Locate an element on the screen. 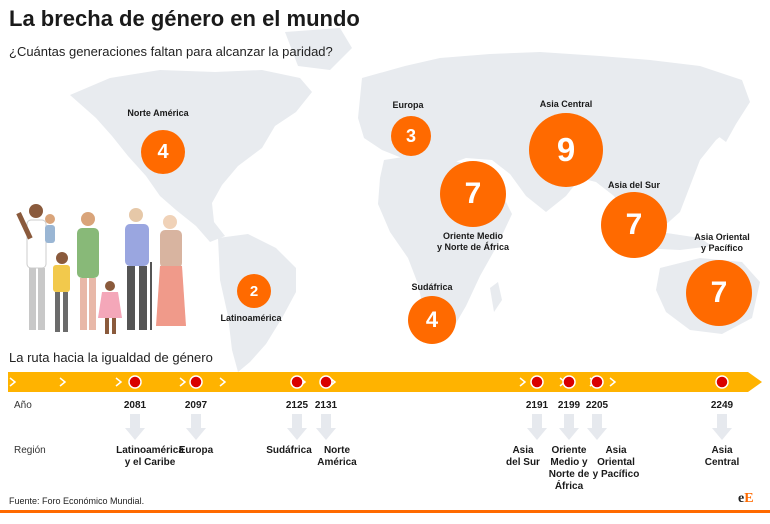 The width and height of the screenshot is (770, 524). milestone-year-4: 2191 is located at coordinates (537, 405).